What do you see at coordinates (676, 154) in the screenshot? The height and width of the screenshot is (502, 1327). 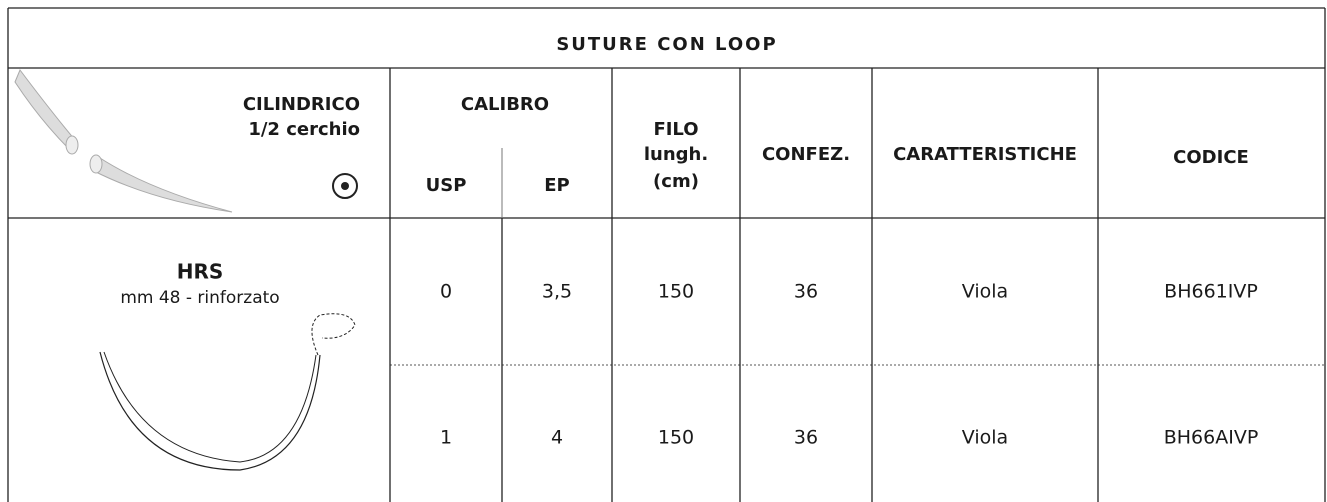 I see `header-cell: lungh.` at bounding box center [676, 154].